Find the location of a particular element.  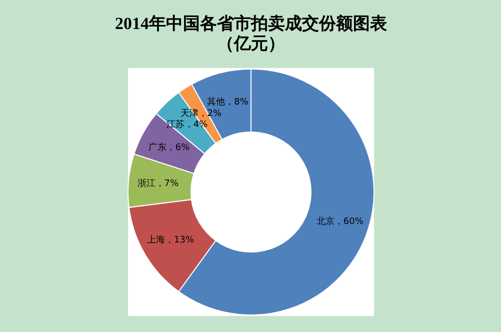

slice-label: 北京，60% is located at coordinates (340, 221).